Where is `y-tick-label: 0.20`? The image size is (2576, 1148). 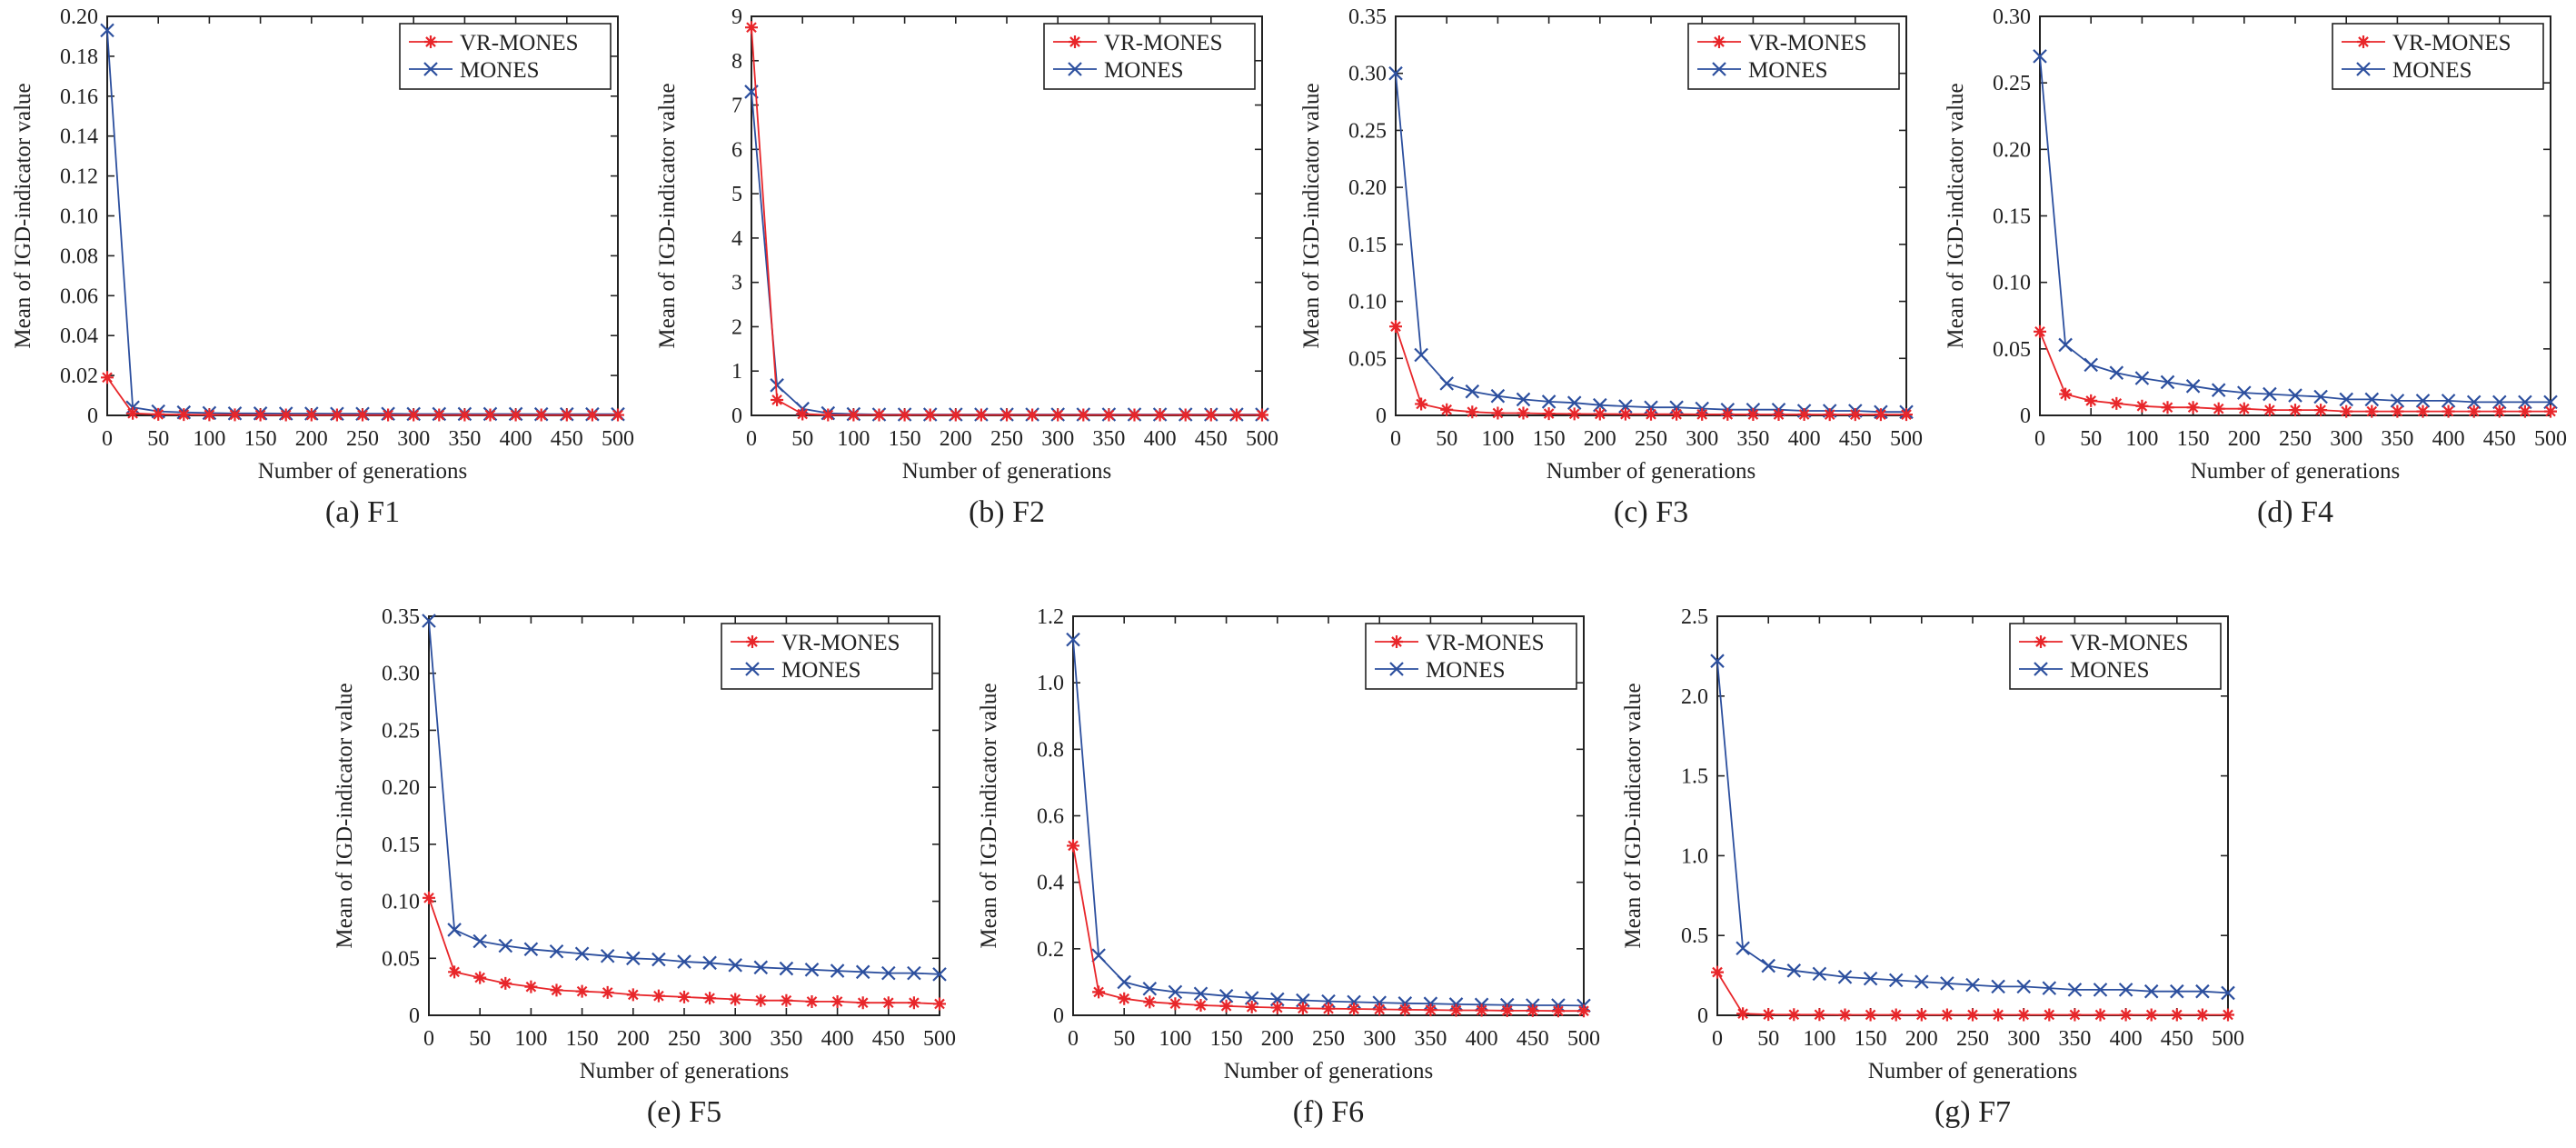 y-tick-label: 0.20 is located at coordinates (1368, 188).